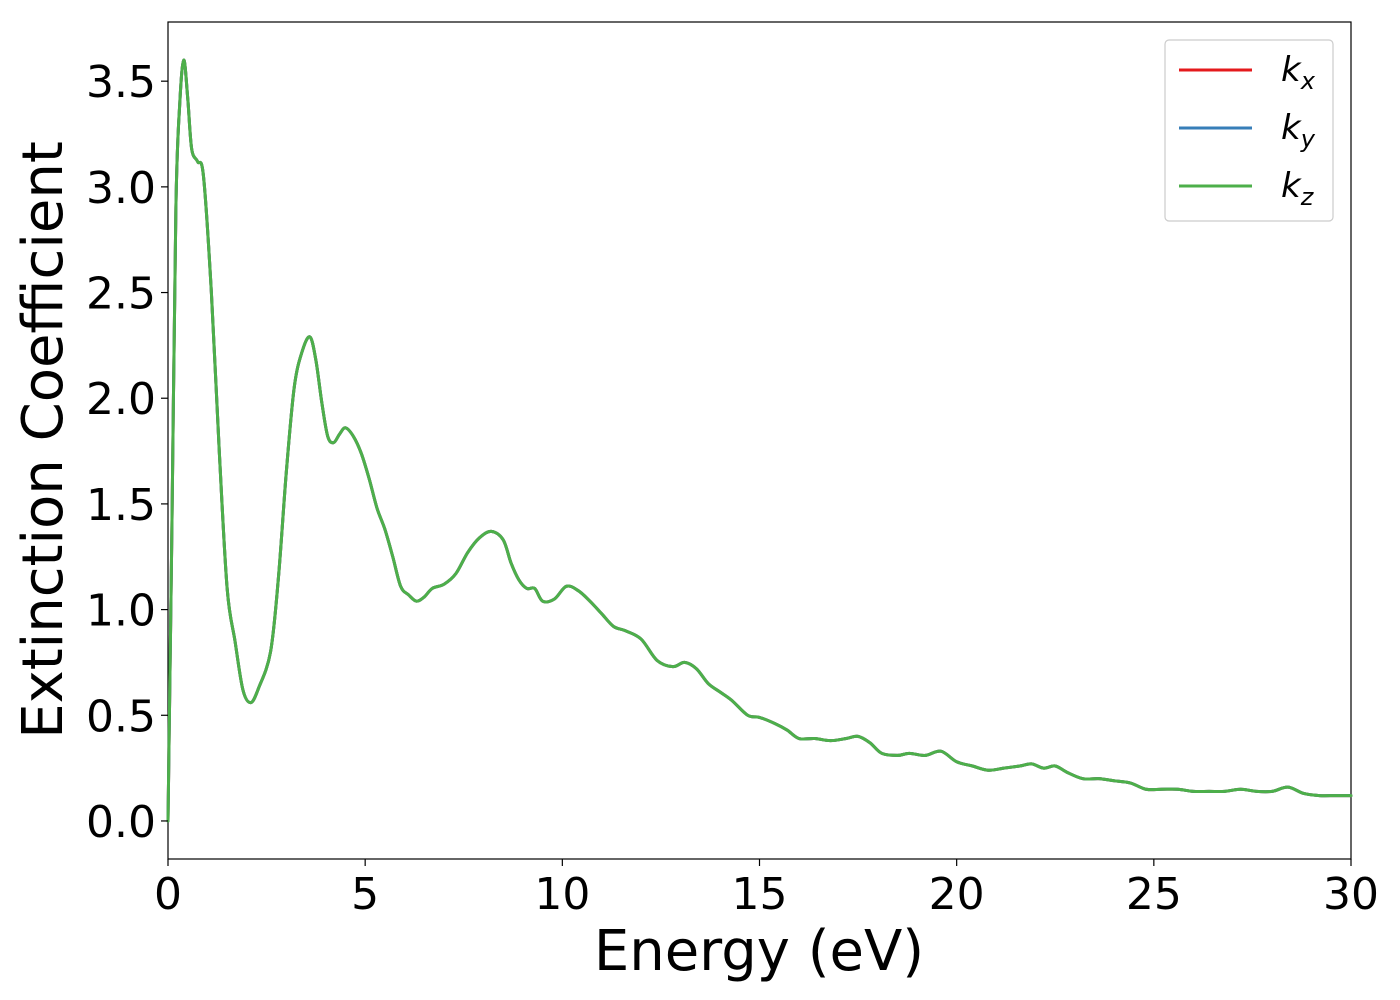 The image size is (1400, 1000). Describe the element at coordinates (127, 452) in the screenshot. I see `y-axis-ticks: 0.0 0.5 1.0 1.5 2.0 2.5 3.0 3.5` at that location.